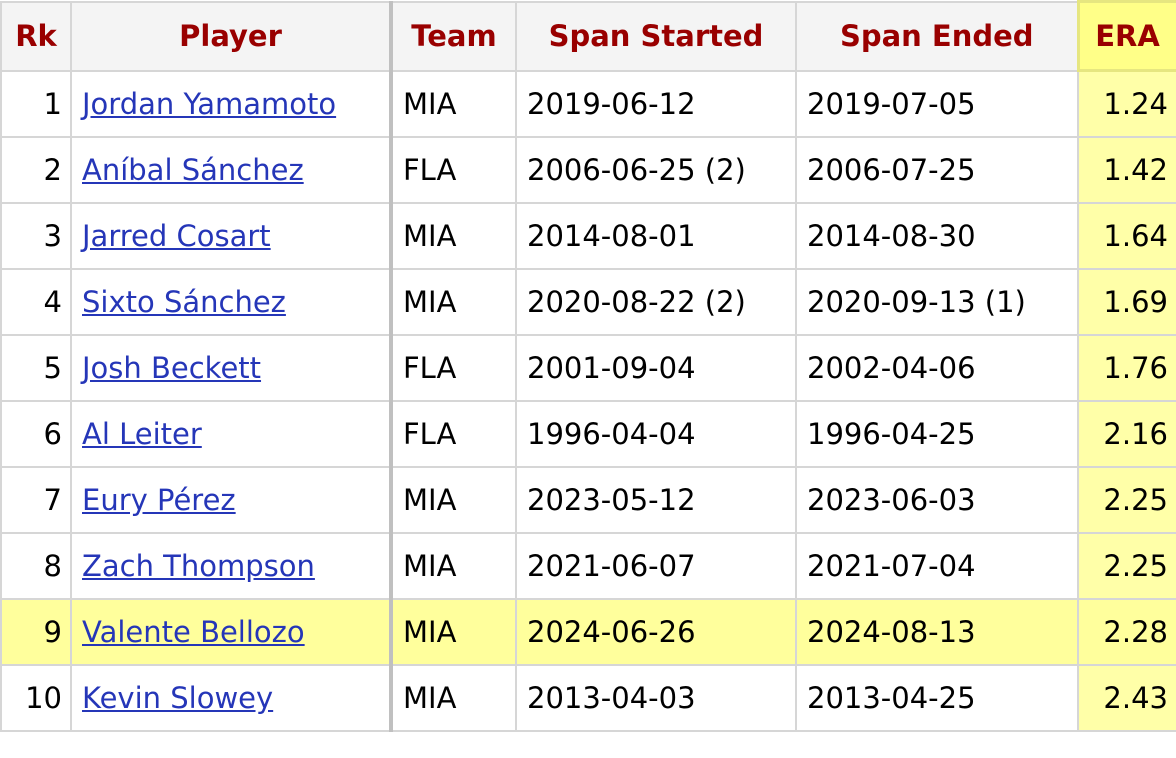  Describe the element at coordinates (1126, 170) in the screenshot. I see `era-cell: 1.42` at that location.